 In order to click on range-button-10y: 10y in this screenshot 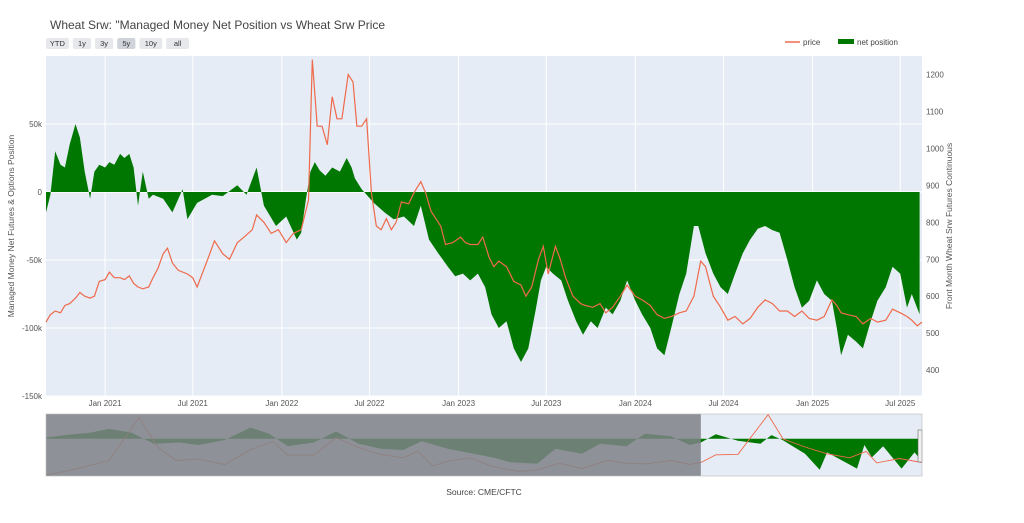, I will do `click(151, 43)`.